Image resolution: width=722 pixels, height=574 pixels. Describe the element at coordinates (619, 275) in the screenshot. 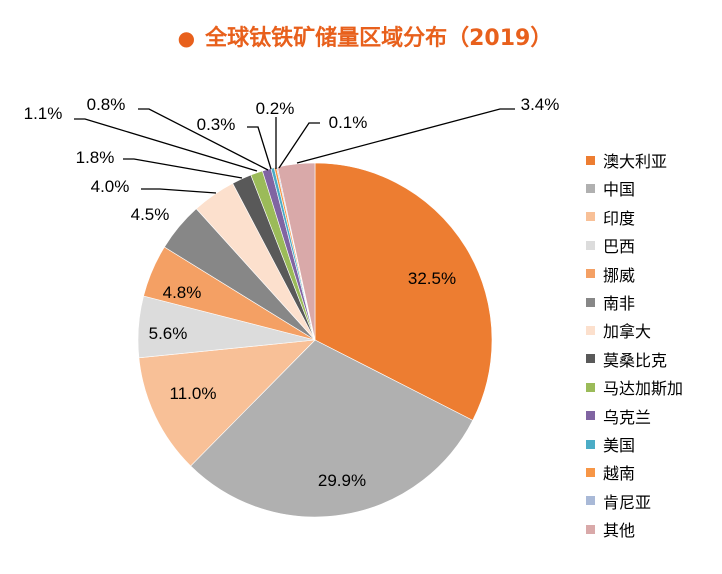

I see `legend-label: 挪威` at that location.